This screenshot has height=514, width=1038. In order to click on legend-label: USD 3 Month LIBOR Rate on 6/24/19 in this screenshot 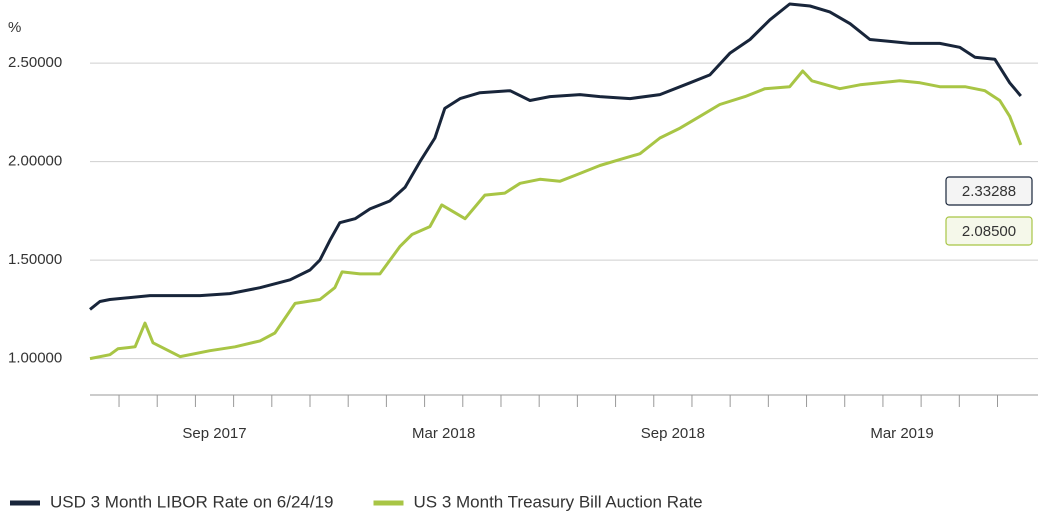, I will do `click(192, 501)`.